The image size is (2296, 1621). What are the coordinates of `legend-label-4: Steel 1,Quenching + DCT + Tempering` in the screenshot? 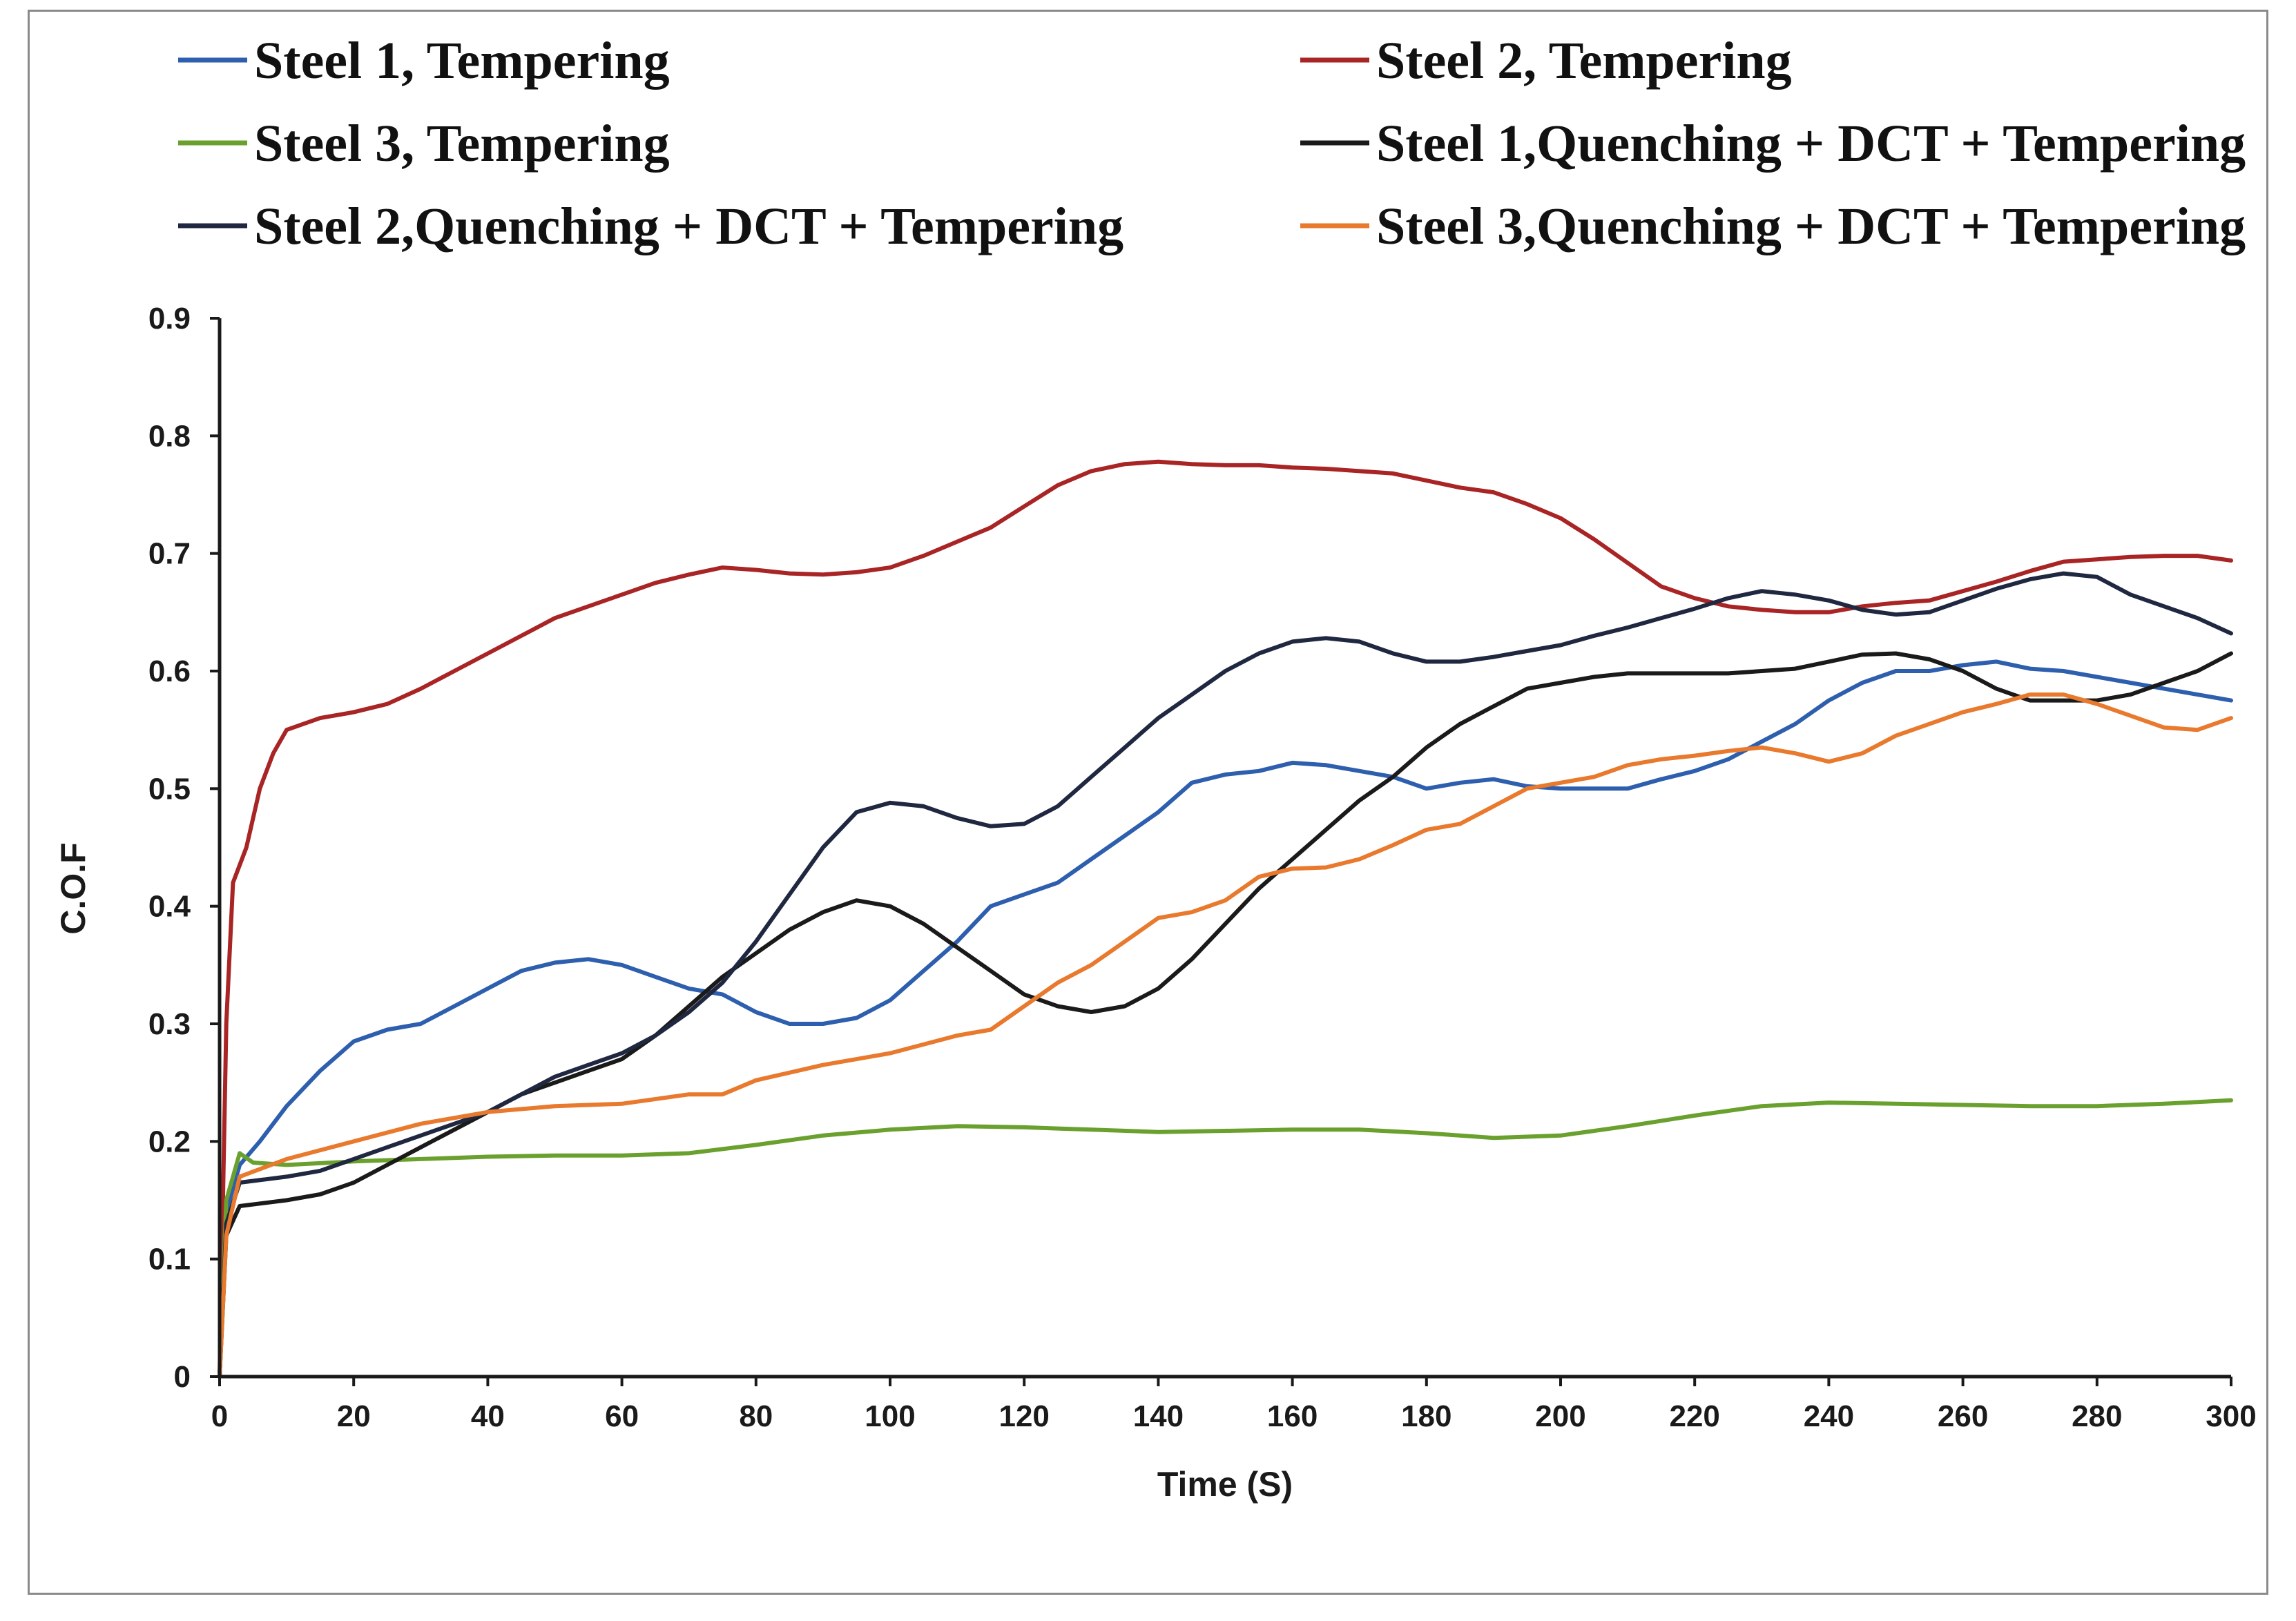 It's located at (1811, 144).